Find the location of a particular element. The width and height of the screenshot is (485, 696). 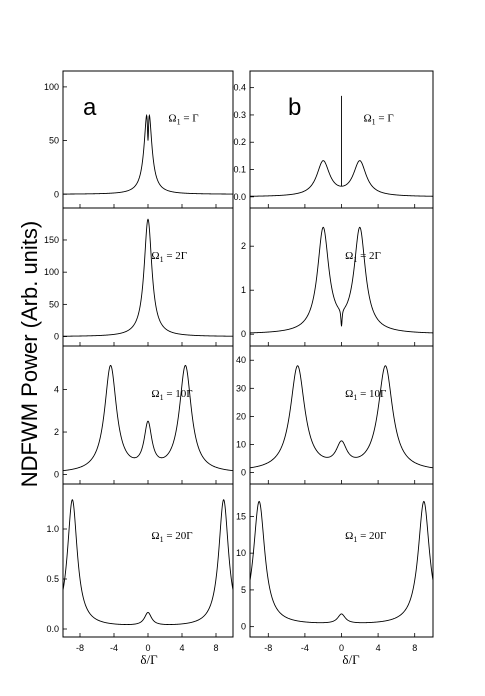

y-tick-label: 30 is located at coordinates (241, 388).